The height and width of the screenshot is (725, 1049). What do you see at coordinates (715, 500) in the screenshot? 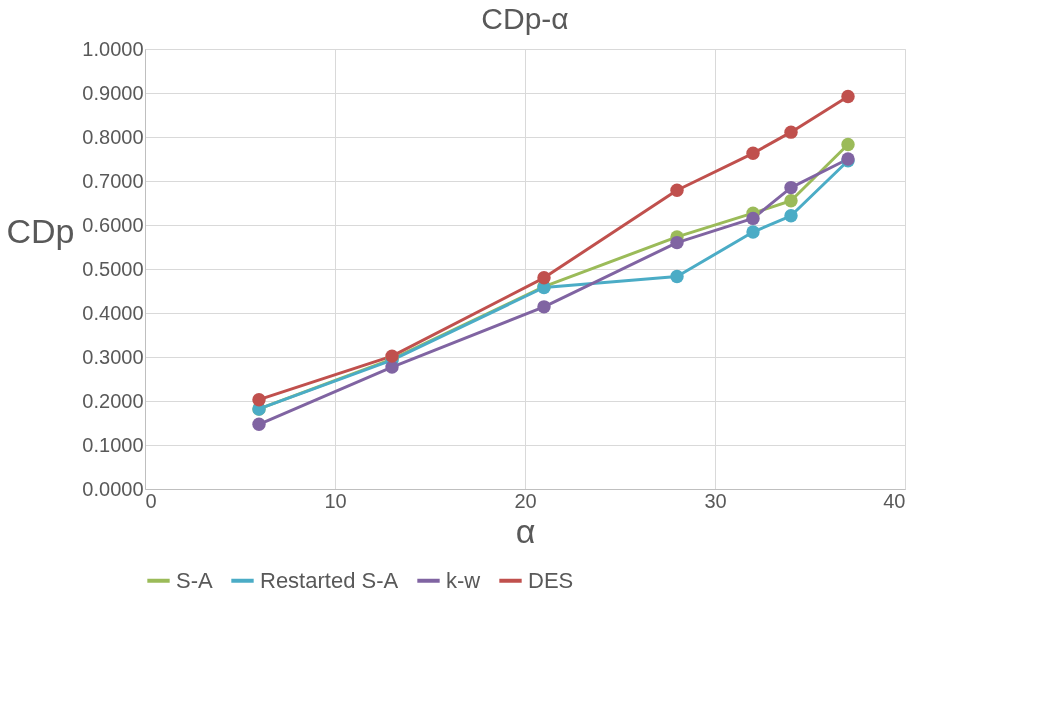
I see `x-tick-label: 30` at bounding box center [715, 500].